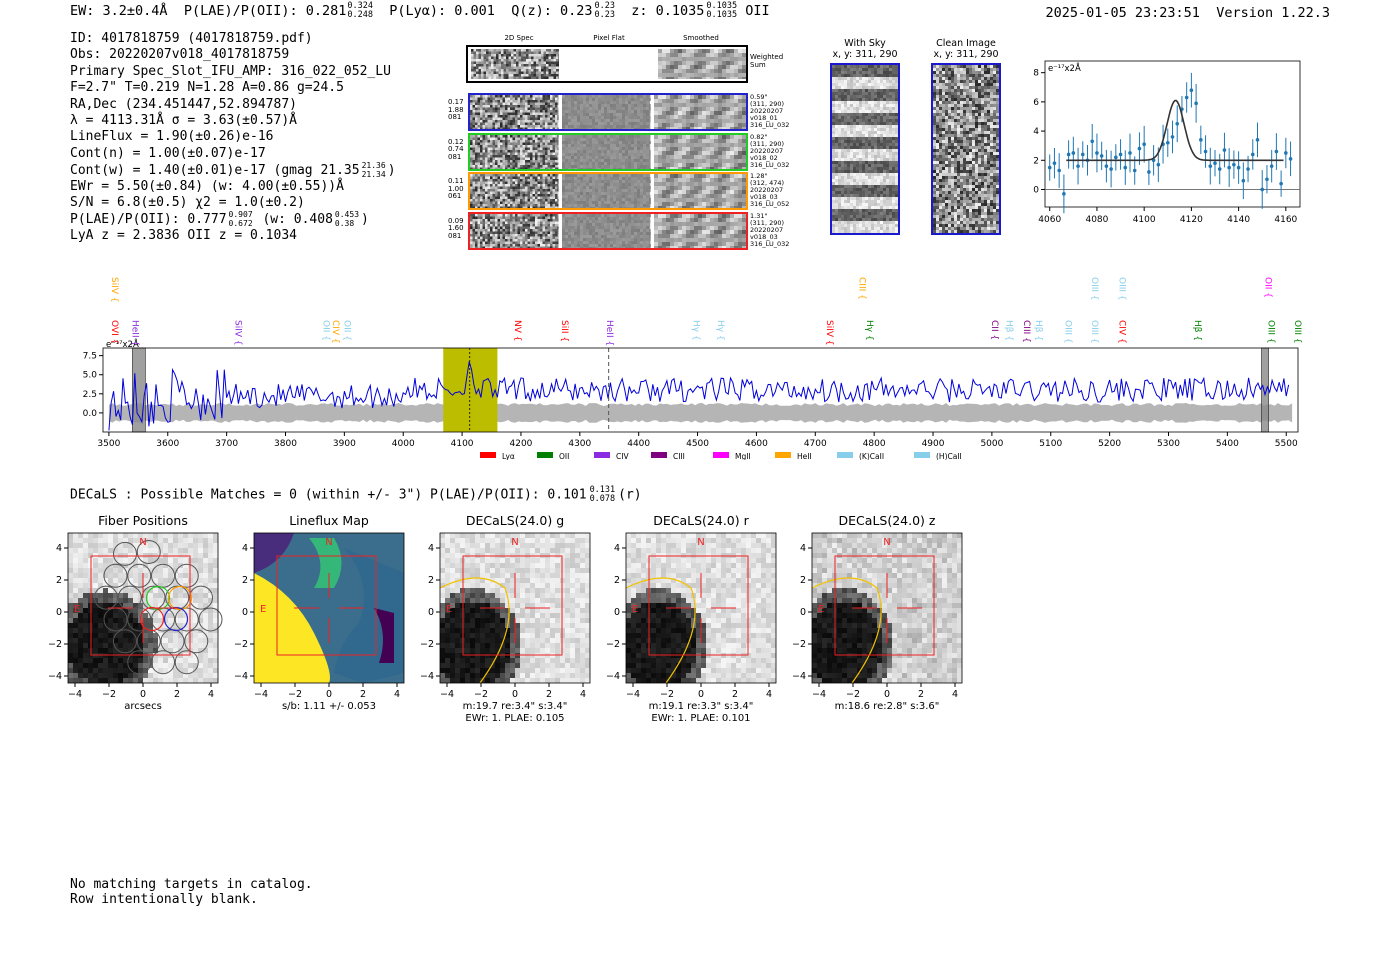 This screenshot has width=1400, height=953. I want to click on weighted-label: Weighted Sum, so click(766, 61).